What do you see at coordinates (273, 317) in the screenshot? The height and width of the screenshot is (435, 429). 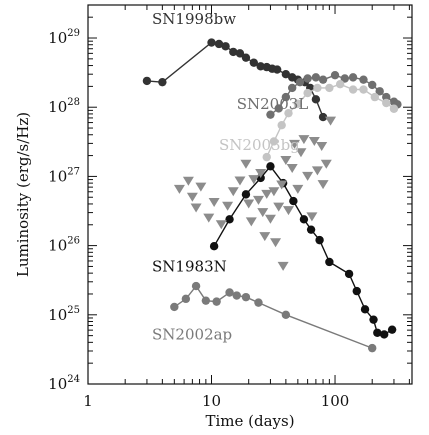 I see `series-sn2002ap` at bounding box center [273, 317].